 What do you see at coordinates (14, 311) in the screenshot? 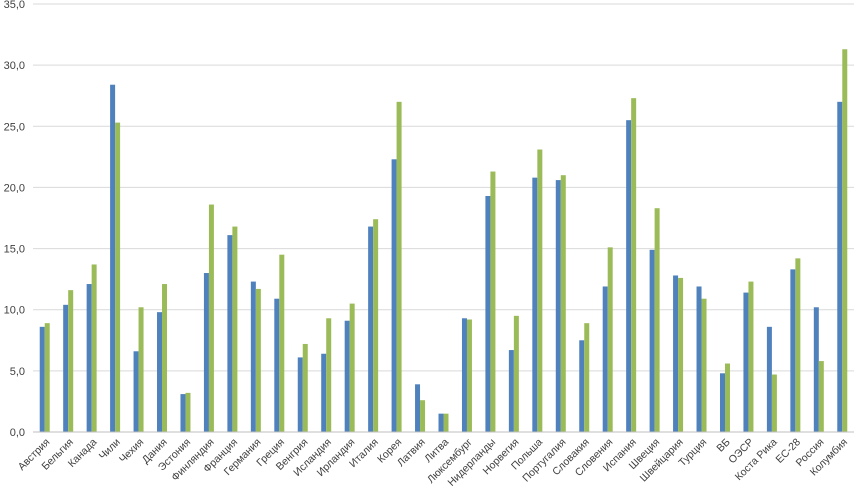
I see `y-tick-label: 10,0` at bounding box center [14, 311].